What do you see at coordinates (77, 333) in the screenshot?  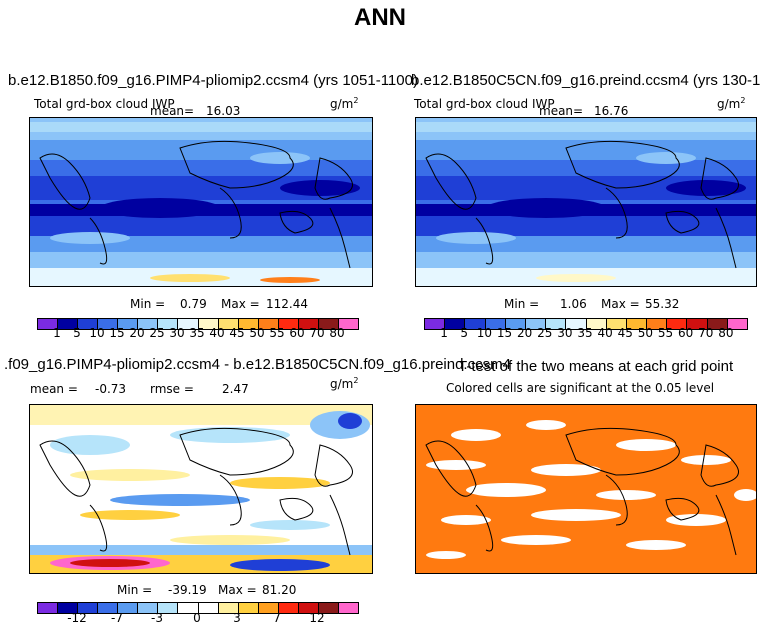 I see `panel1-colorbar-tick-label: 5` at bounding box center [77, 333].